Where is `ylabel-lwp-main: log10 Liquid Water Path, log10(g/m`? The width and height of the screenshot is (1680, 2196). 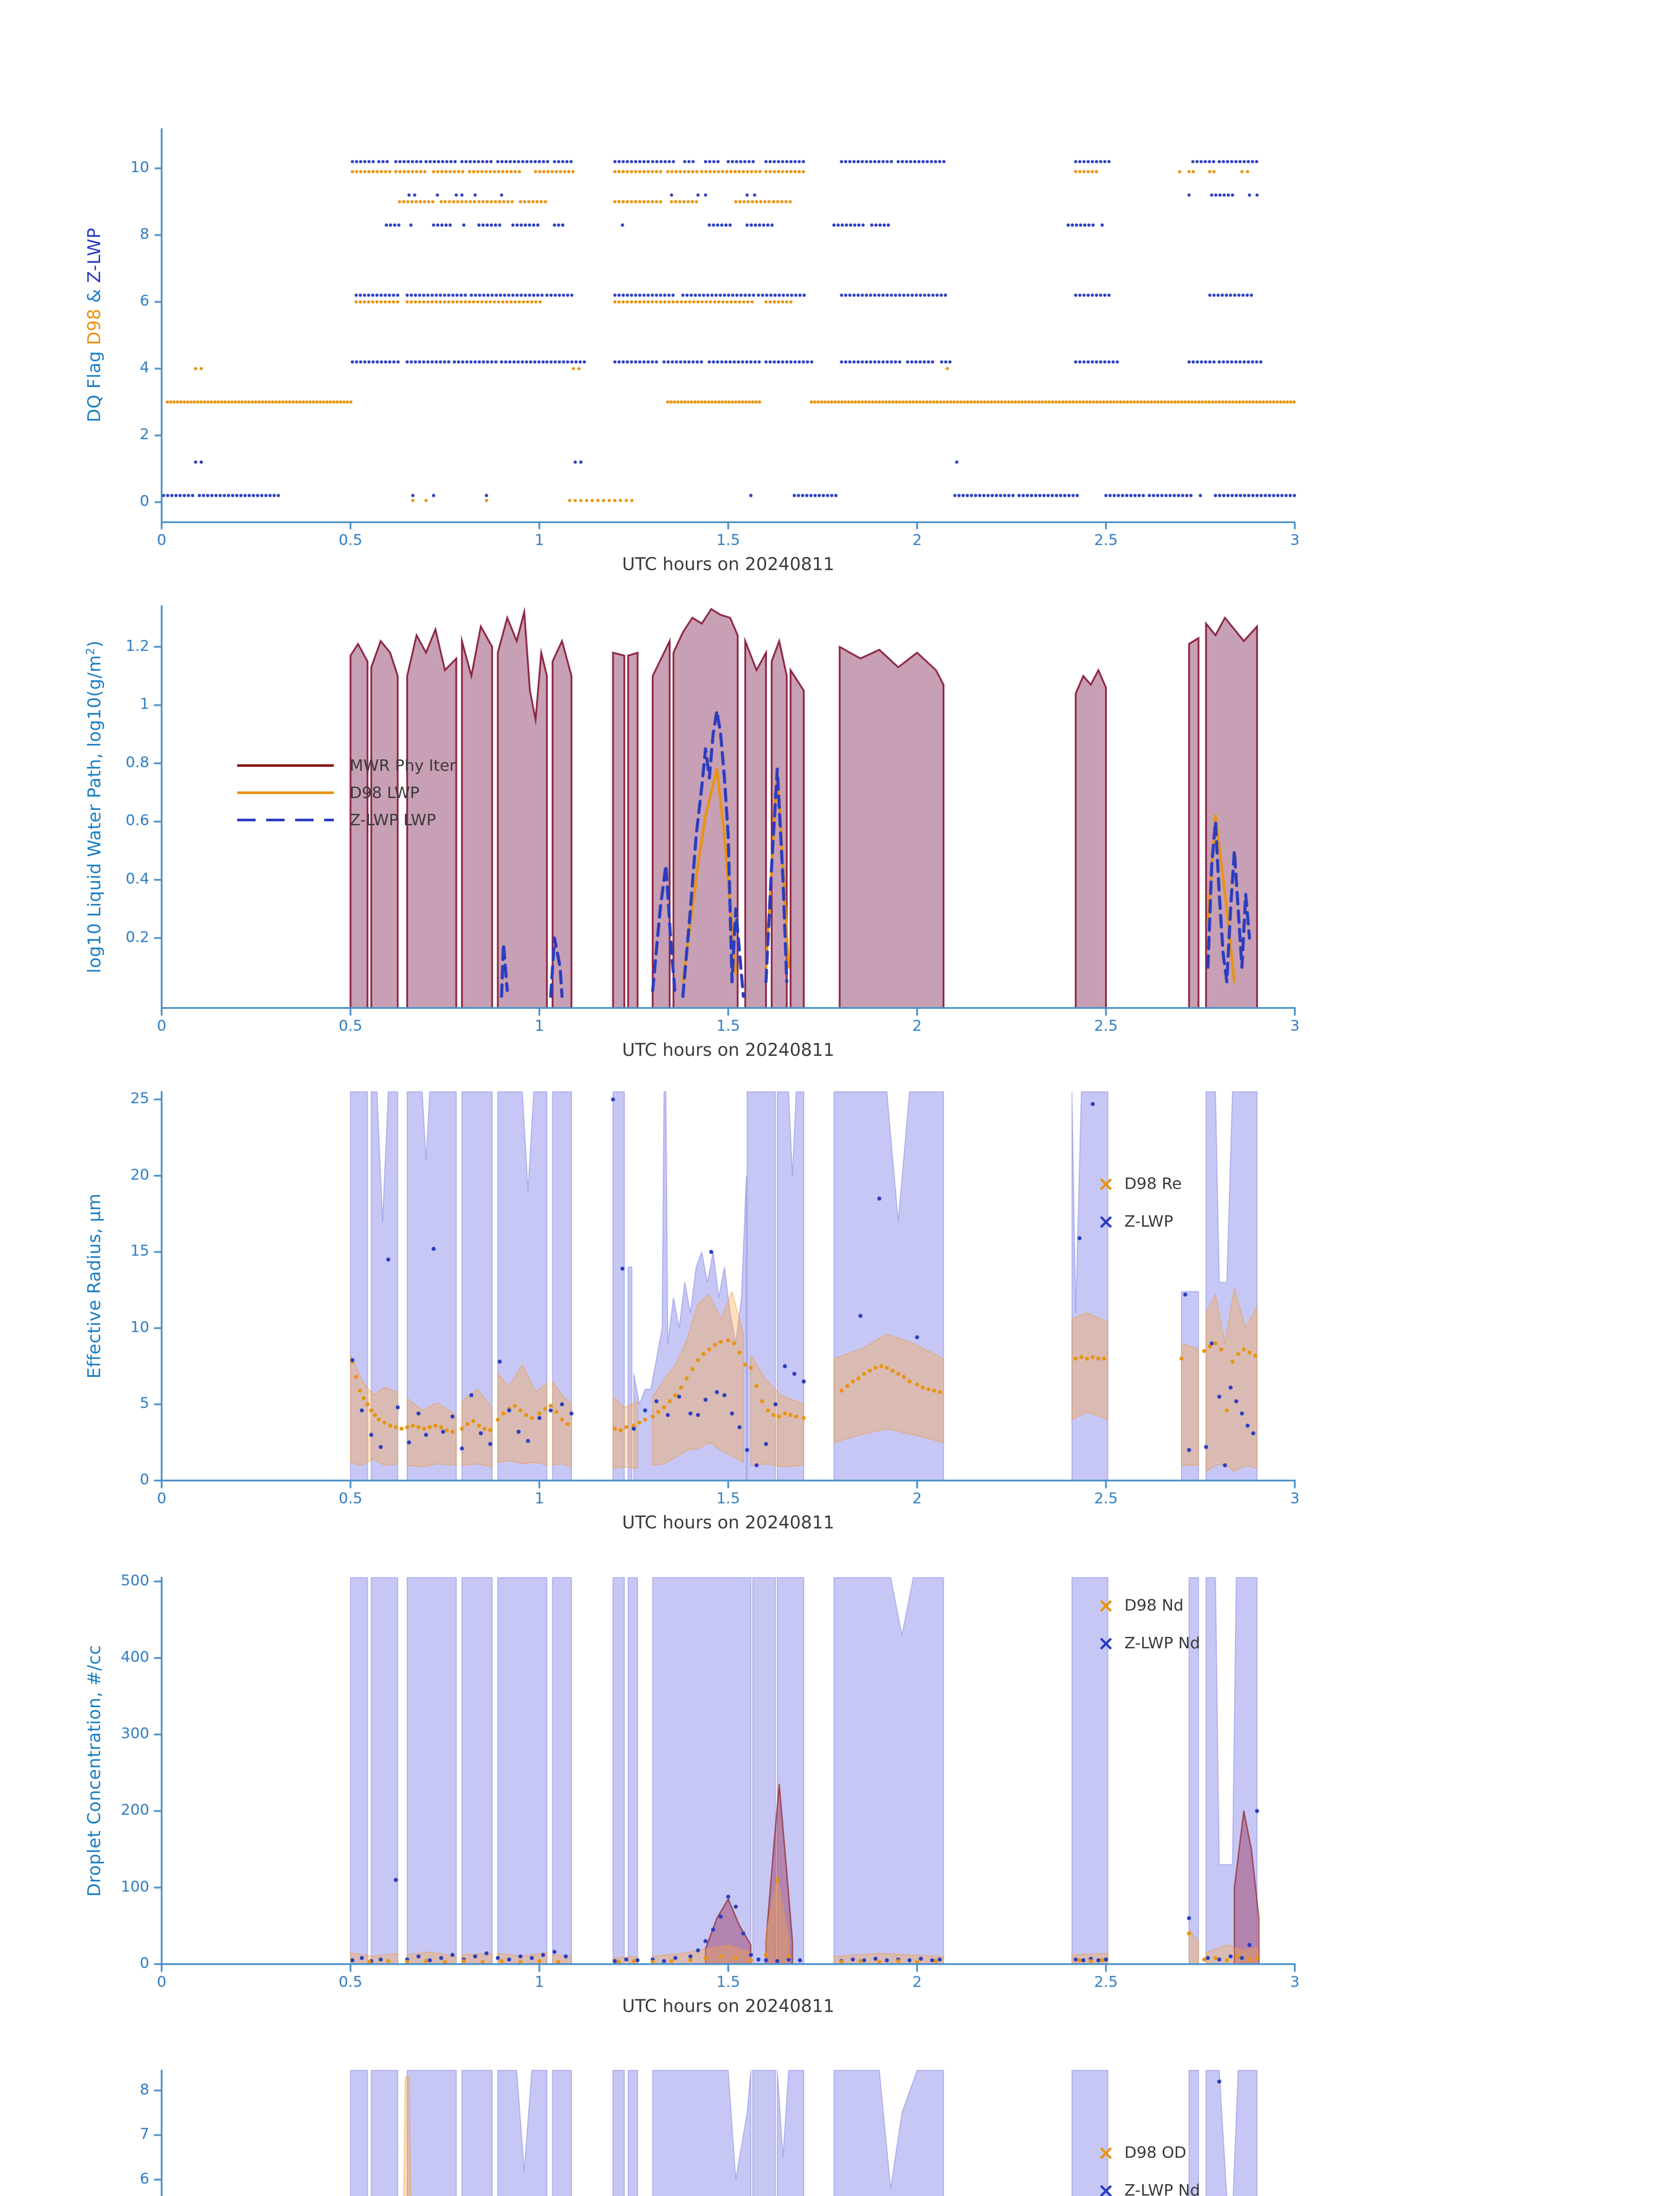 ylabel-lwp-main: log10 Liquid Water Path, log10(g/m is located at coordinates (94, 814).